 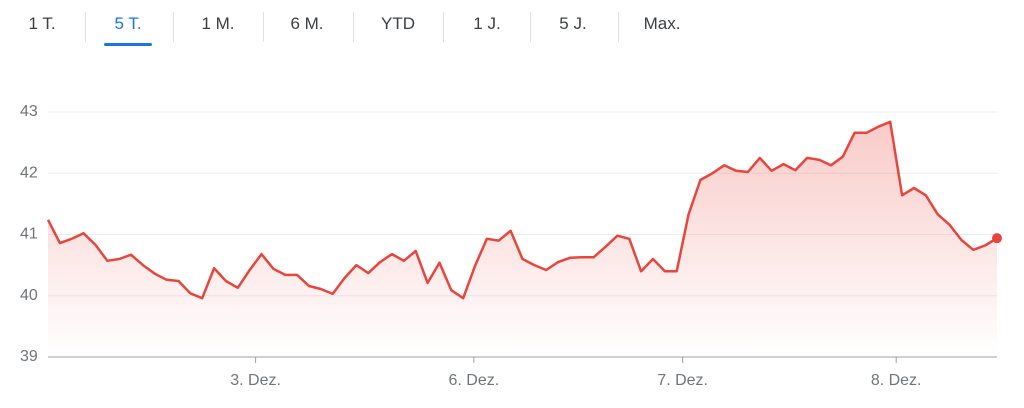 I want to click on x-tick-label: 8. Dez., so click(x=896, y=380).